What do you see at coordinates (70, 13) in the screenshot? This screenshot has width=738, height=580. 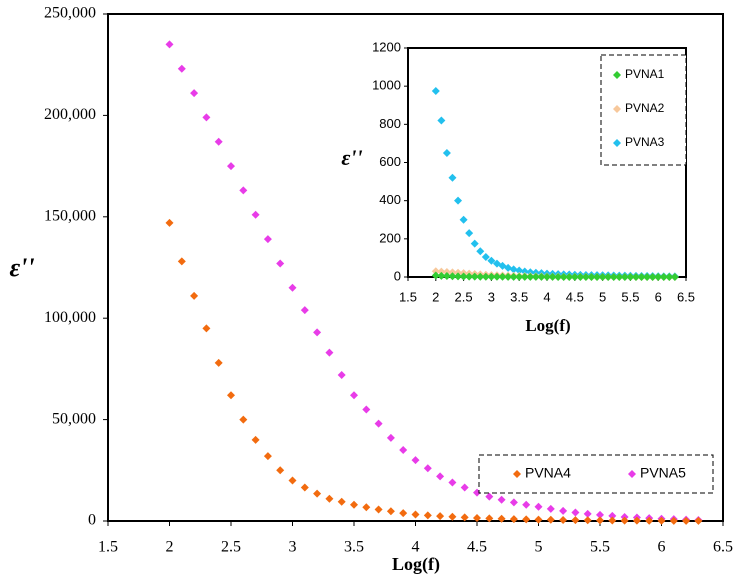 I see `y-tick-label: 250,000` at bounding box center [70, 13].